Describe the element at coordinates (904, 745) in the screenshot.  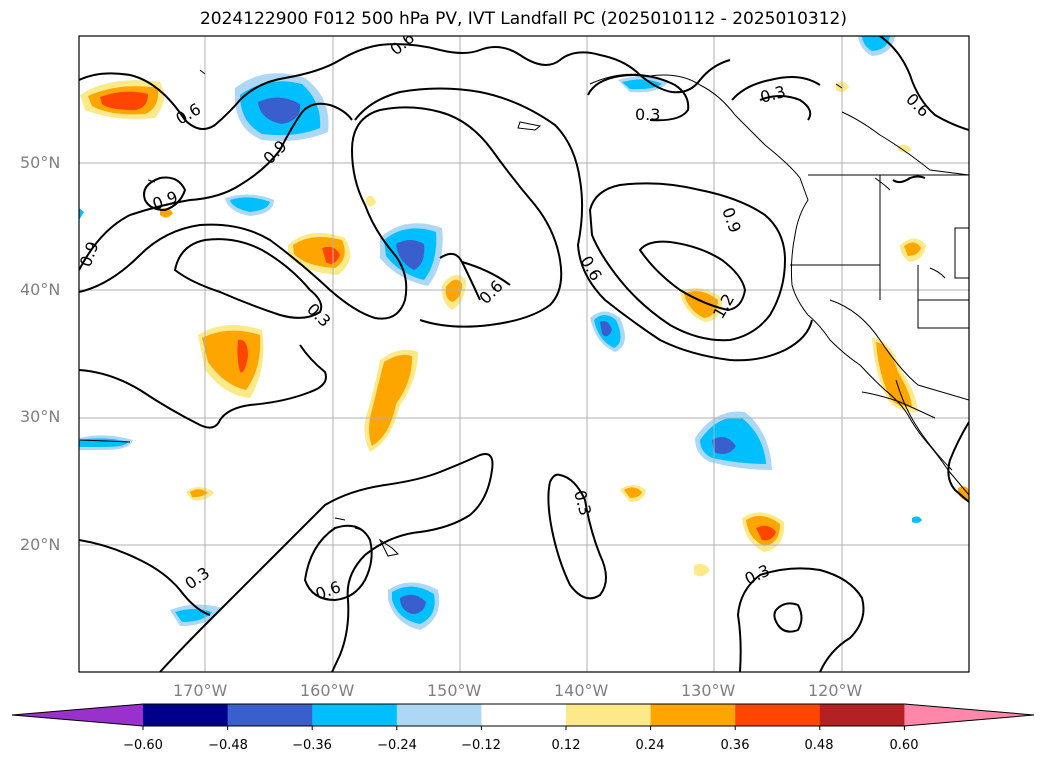
I see `colorbar-tick-label: 0.60` at that location.